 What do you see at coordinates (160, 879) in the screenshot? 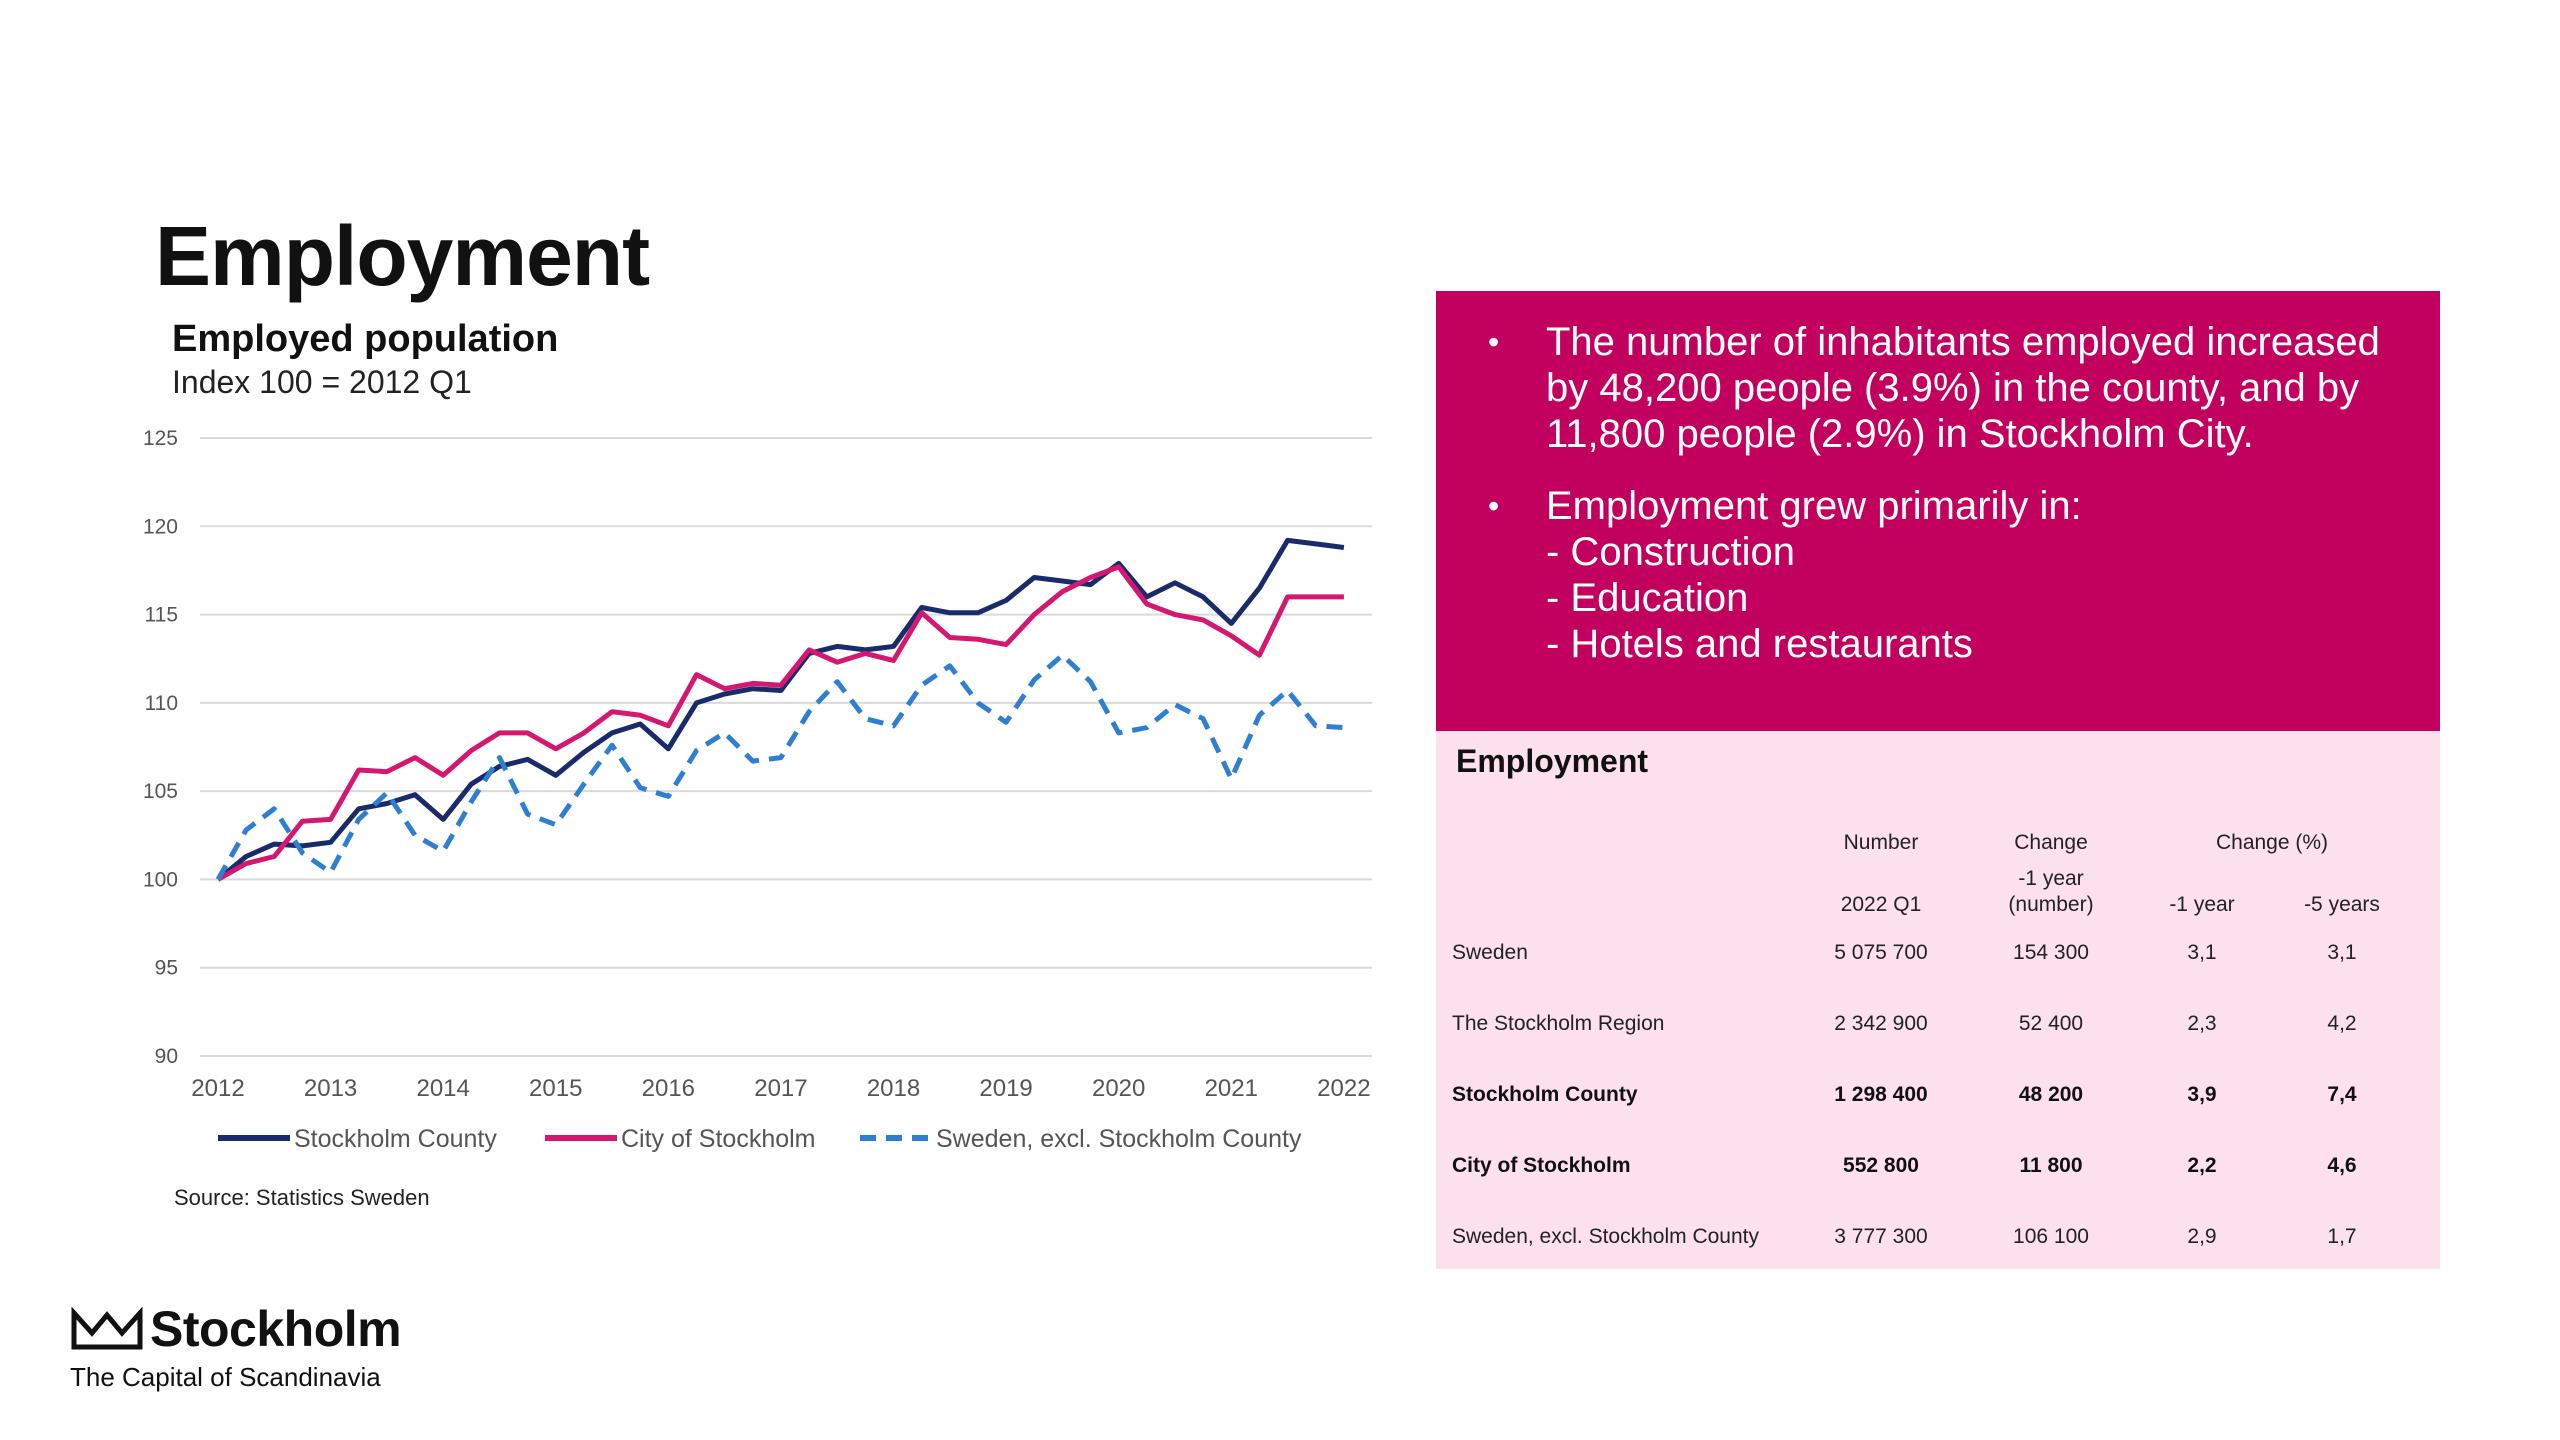
I see `y-tick-label: 100` at bounding box center [160, 879].